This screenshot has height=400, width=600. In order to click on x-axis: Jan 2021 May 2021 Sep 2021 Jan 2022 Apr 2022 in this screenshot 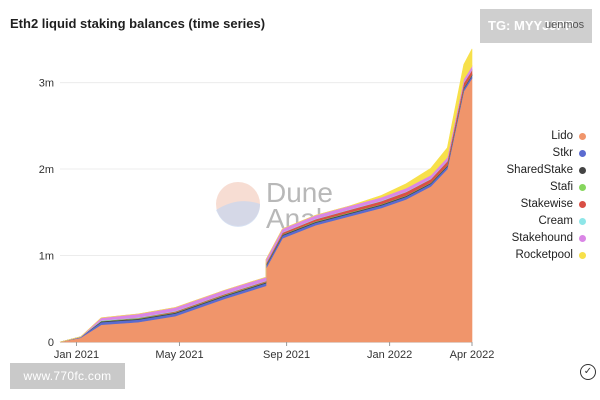, I will do `click(274, 351)`.